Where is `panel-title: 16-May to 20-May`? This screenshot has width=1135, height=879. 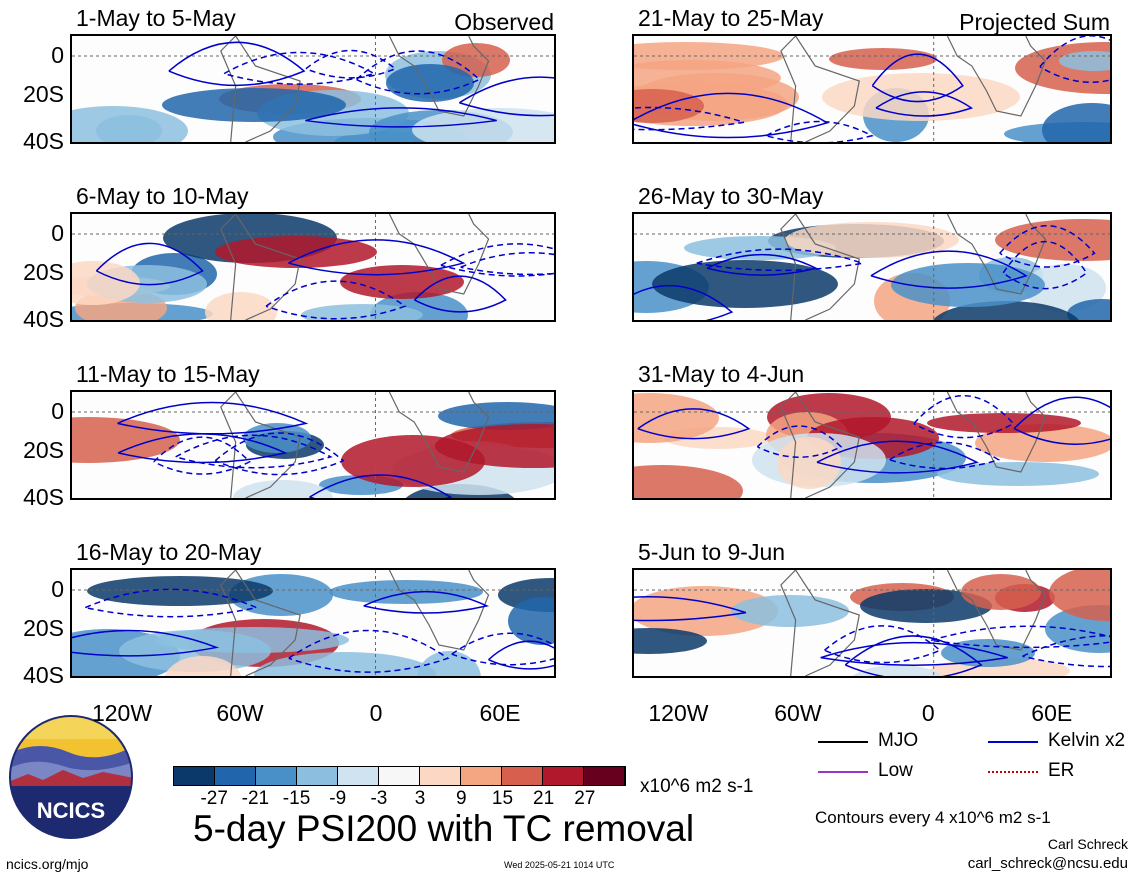 panel-title: 16-May to 20-May is located at coordinates (169, 552).